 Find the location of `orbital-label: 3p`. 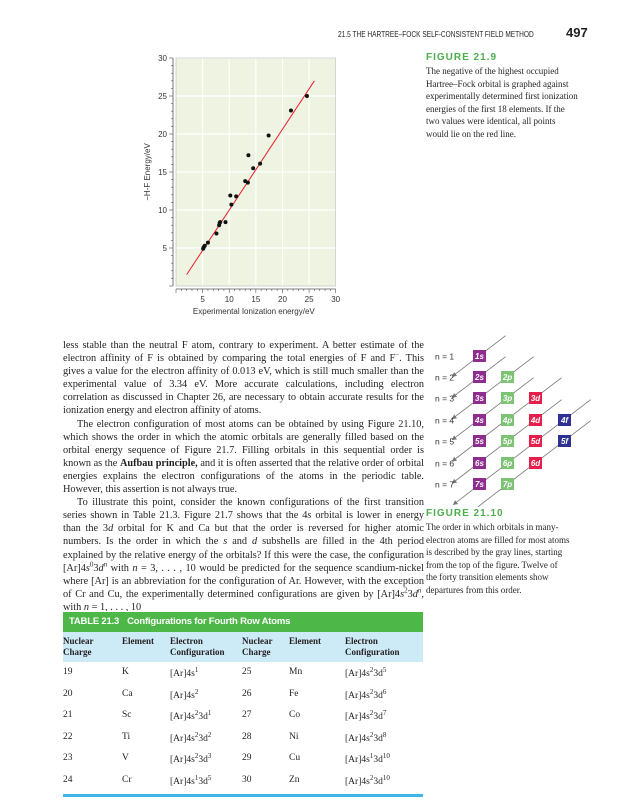

orbital-label: 3p is located at coordinates (507, 398).